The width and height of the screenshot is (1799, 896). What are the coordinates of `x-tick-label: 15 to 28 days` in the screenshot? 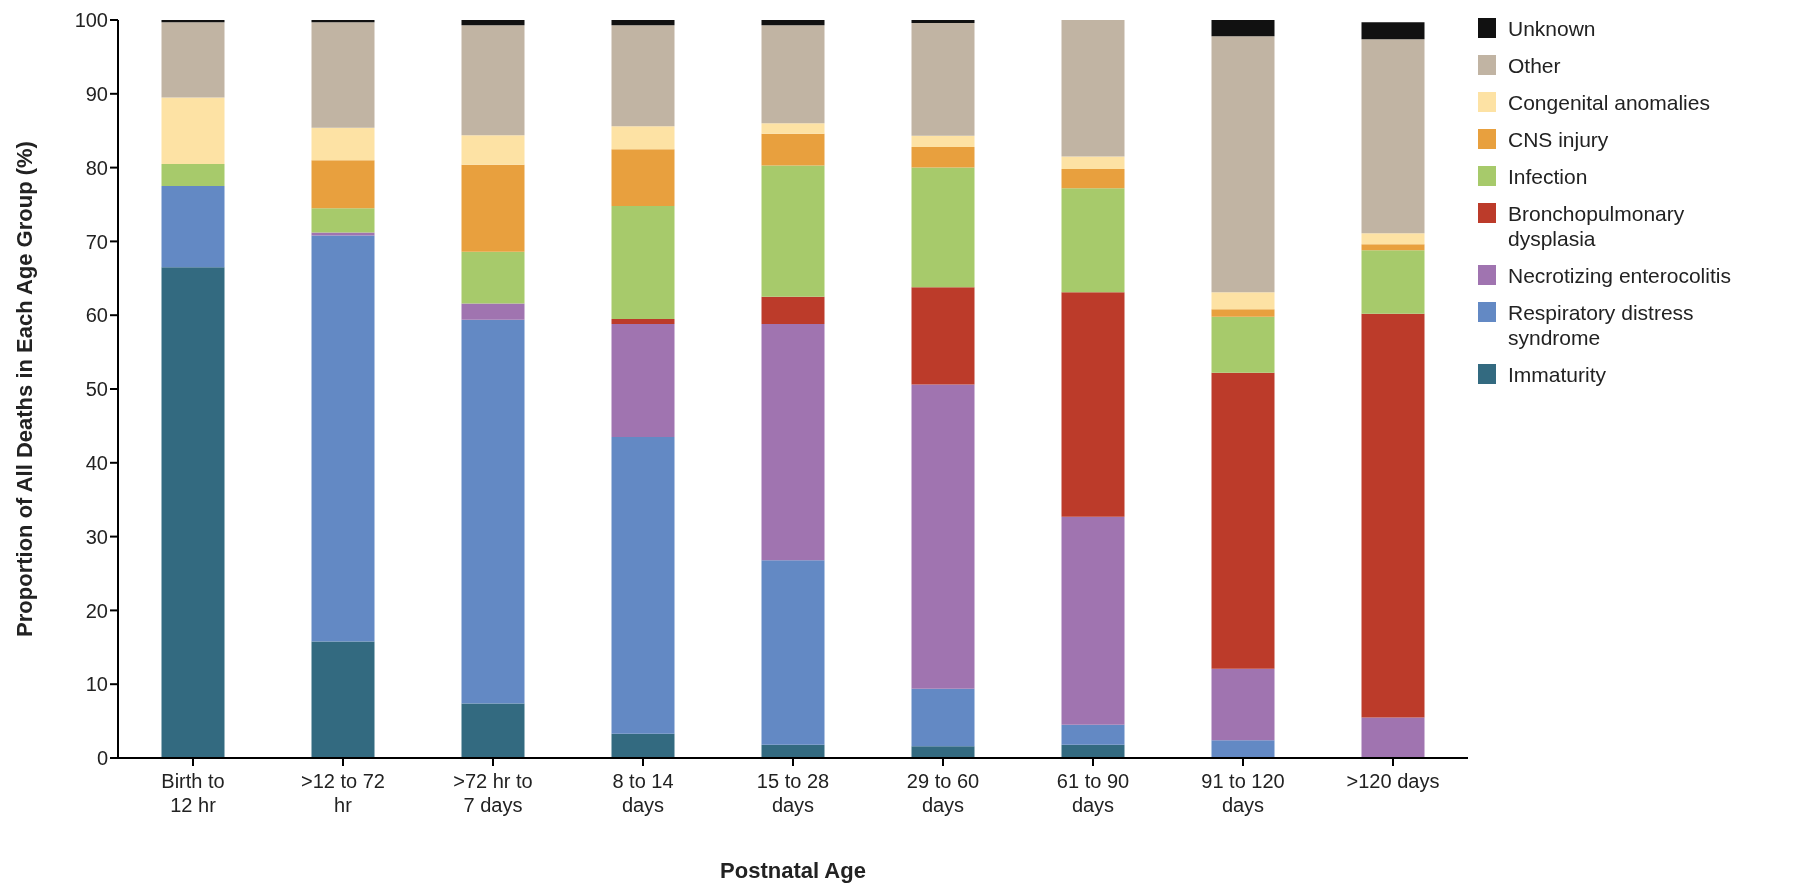 It's located at (793, 793).